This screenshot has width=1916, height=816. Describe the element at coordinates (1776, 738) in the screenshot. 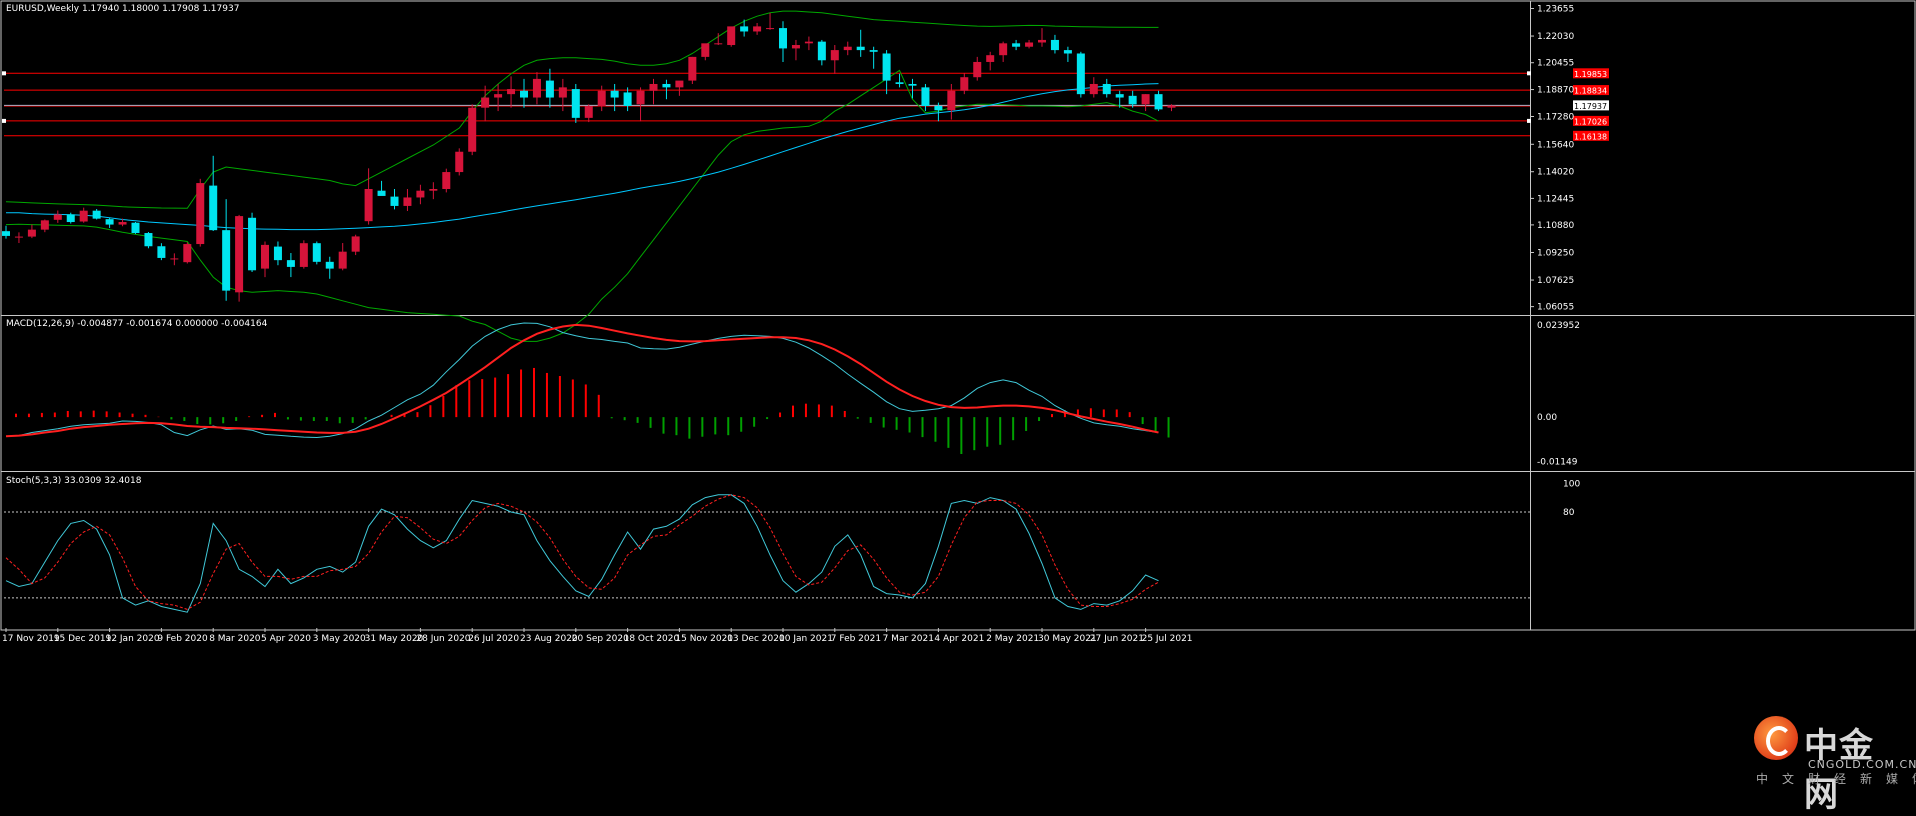

I see `cngold-logo-icon` at that location.